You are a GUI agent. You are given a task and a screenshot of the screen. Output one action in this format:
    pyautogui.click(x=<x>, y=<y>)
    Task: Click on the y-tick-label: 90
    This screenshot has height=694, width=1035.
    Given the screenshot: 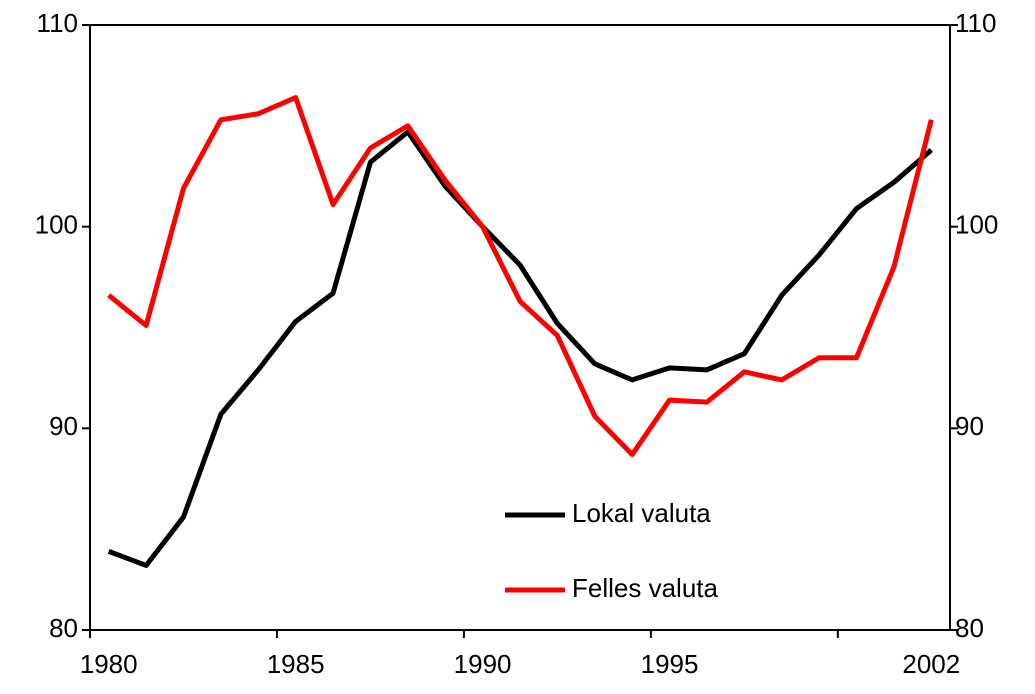 What is the action you would take?
    pyautogui.click(x=63, y=426)
    